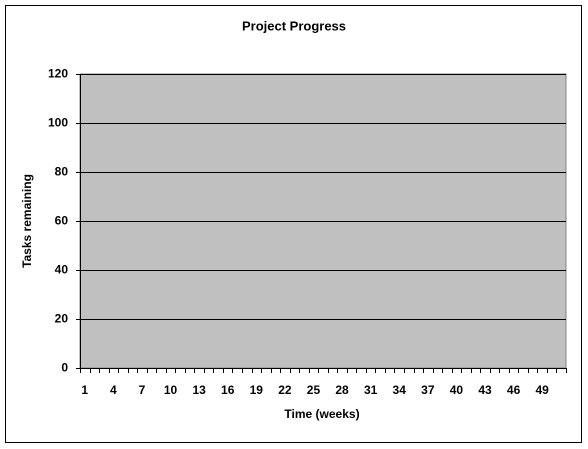 The height and width of the screenshot is (449, 588). Describe the element at coordinates (371, 390) in the screenshot. I see `x-tick-label: 31` at that location.